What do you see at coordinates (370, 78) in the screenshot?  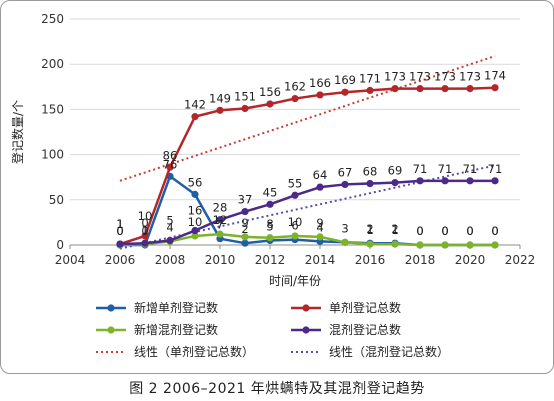 I see `data-label: 171` at bounding box center [370, 78].